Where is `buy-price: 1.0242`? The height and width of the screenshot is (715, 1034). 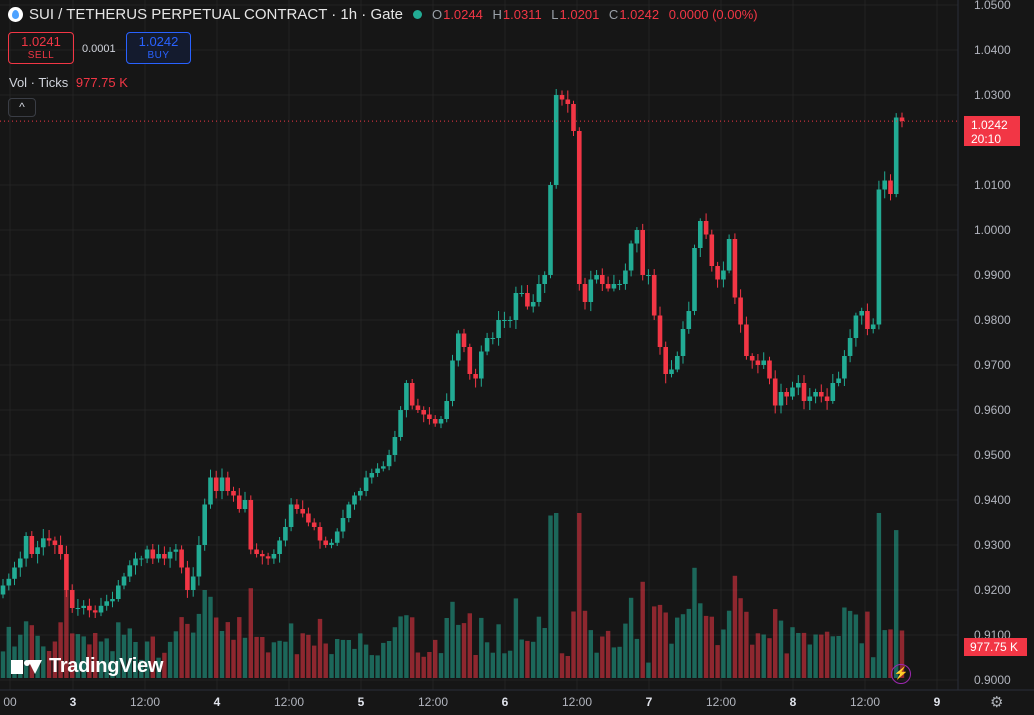 buy-price: 1.0242 is located at coordinates (158, 41).